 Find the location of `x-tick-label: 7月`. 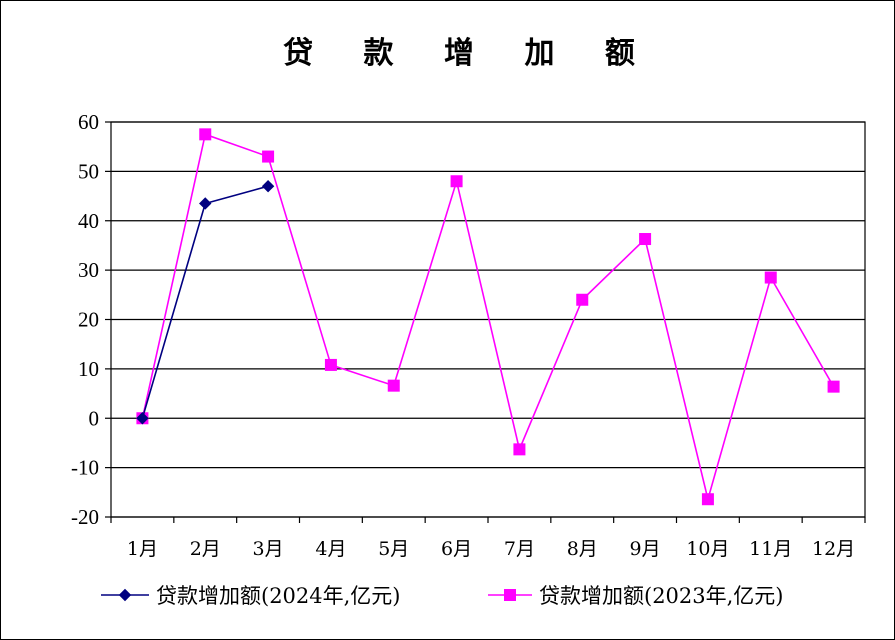

x-tick-label: 7月 is located at coordinates (519, 549).